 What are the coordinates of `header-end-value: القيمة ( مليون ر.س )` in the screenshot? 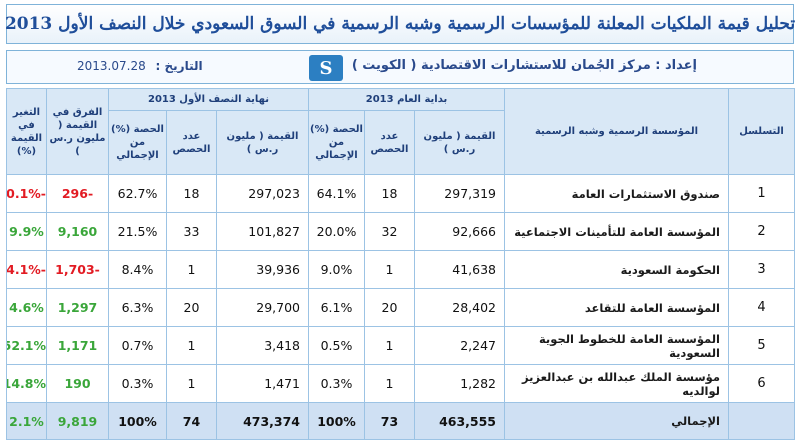 It's located at (262, 142).